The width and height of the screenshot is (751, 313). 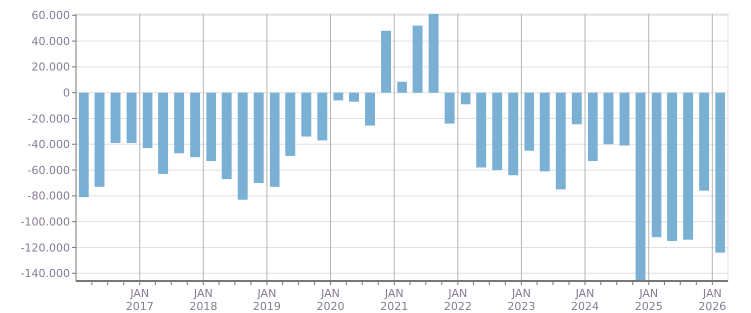 What do you see at coordinates (266, 300) in the screenshot?
I see `x-tick-label: JAN 2019` at bounding box center [266, 300].